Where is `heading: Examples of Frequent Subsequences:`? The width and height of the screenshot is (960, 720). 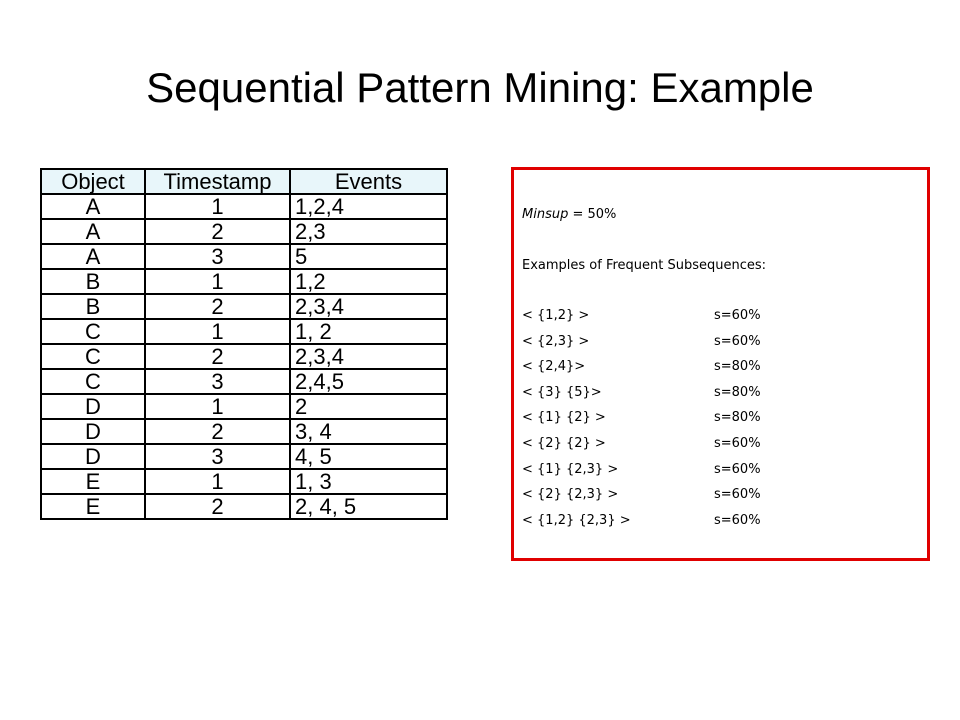
heading: Examples of Frequent Subsequences: is located at coordinates (644, 265).